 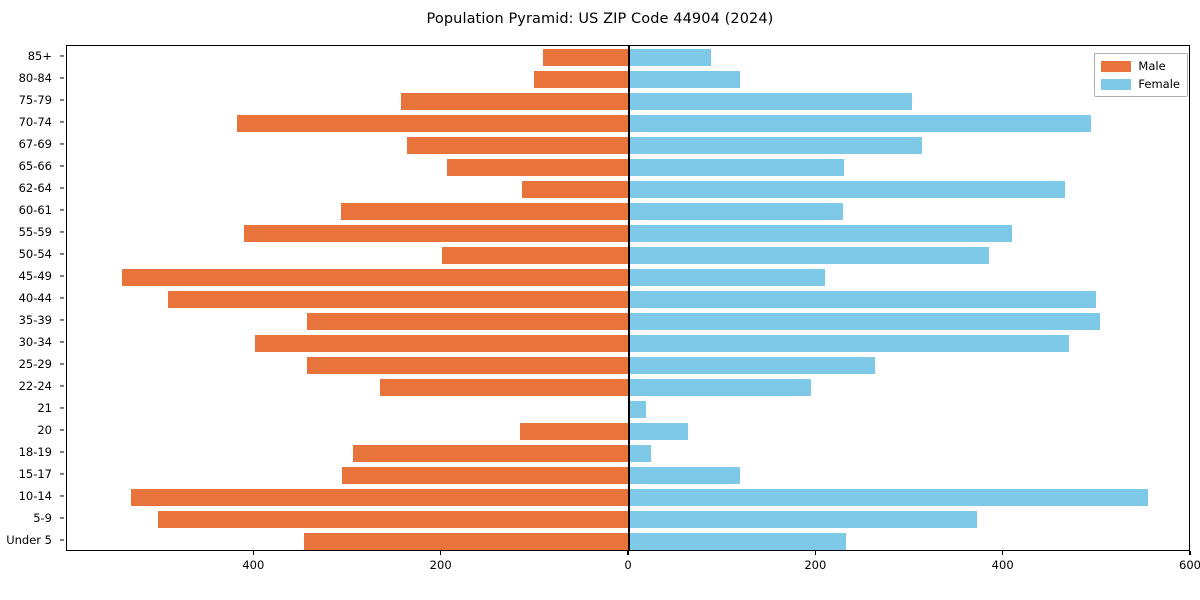 What do you see at coordinates (35, 320) in the screenshot?
I see `y-axis-label-35-39: 35-39` at bounding box center [35, 320].